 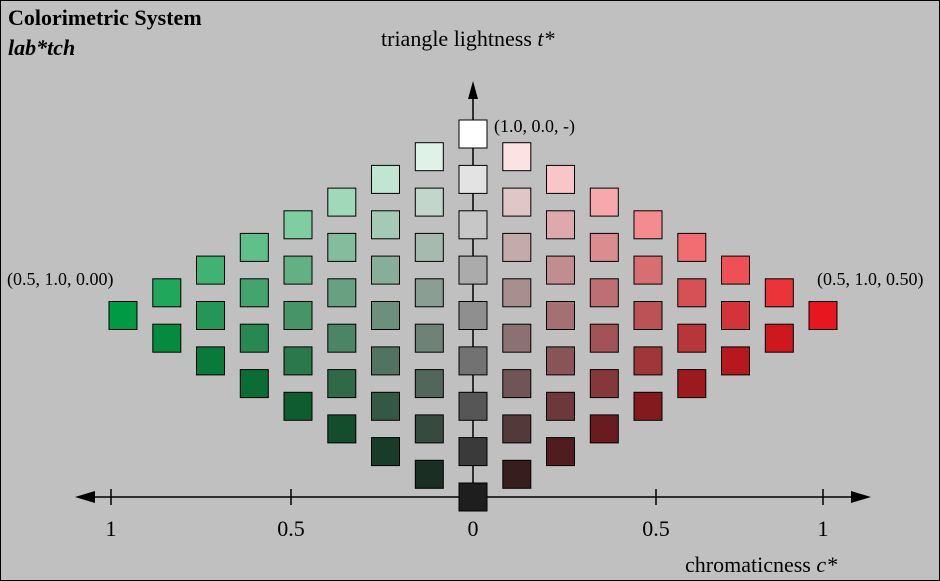 What do you see at coordinates (473, 528) in the screenshot?
I see `c-tick-label-zero: 0` at bounding box center [473, 528].